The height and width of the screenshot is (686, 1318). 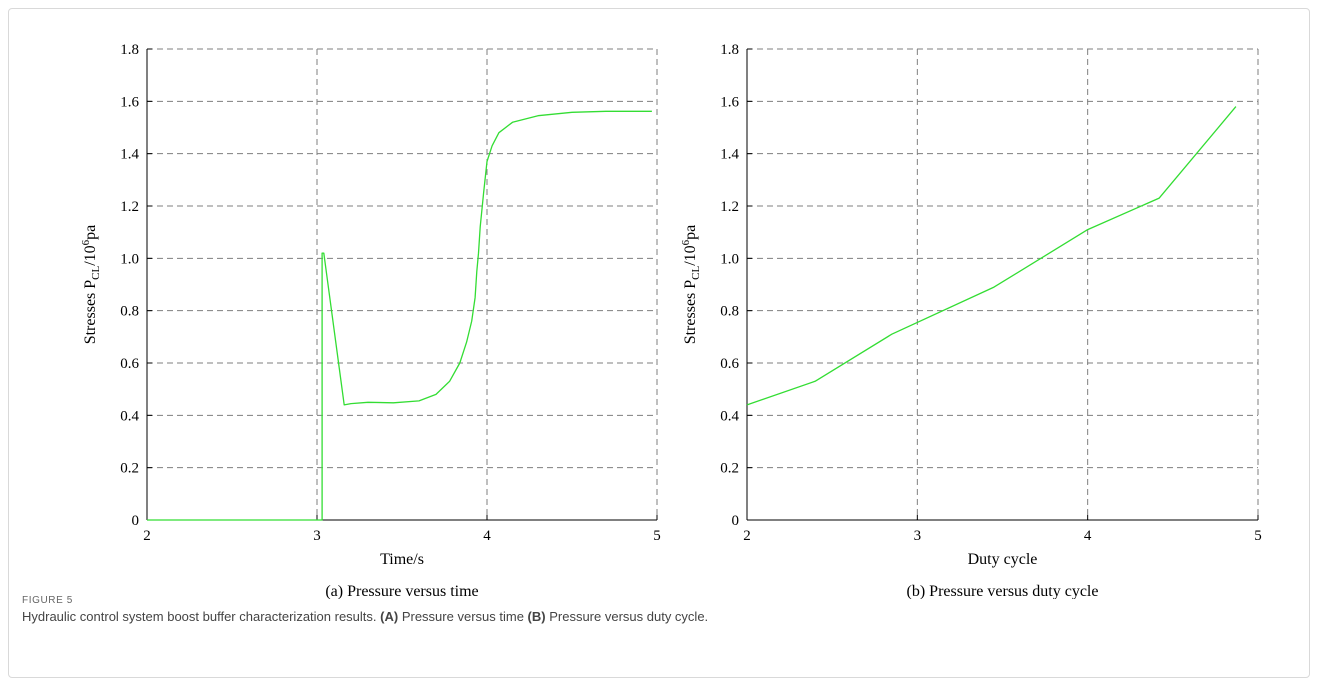 What do you see at coordinates (536, 616) in the screenshot?
I see `caption-b-tag: (B)` at bounding box center [536, 616].